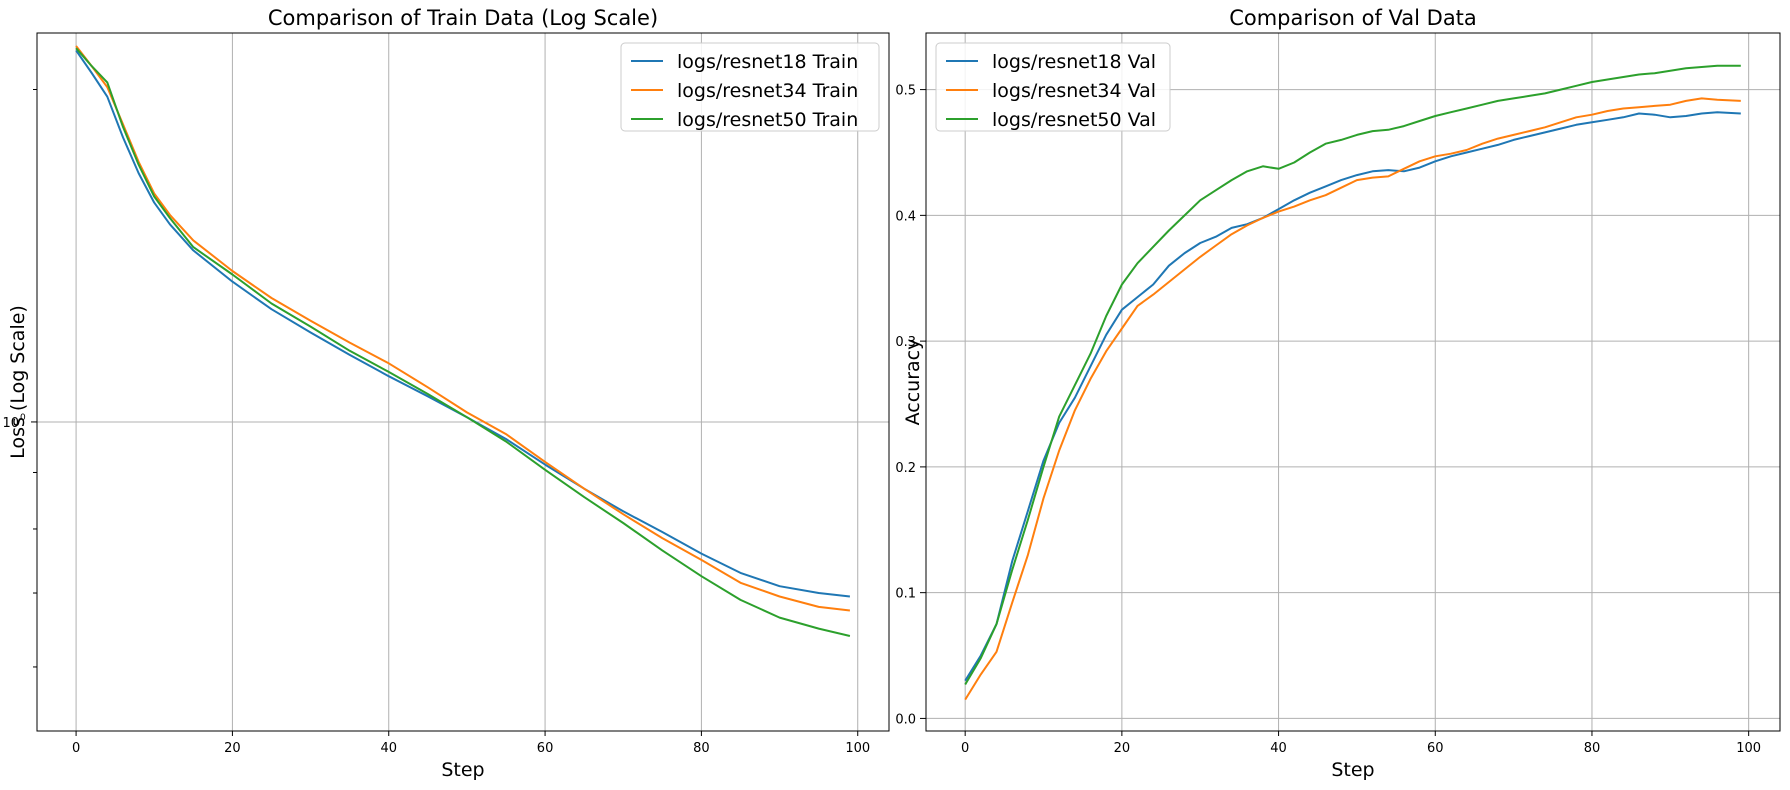  Describe the element at coordinates (767, 91) in the screenshot. I see `legend-entry: logs/resnet34 Train` at that location.